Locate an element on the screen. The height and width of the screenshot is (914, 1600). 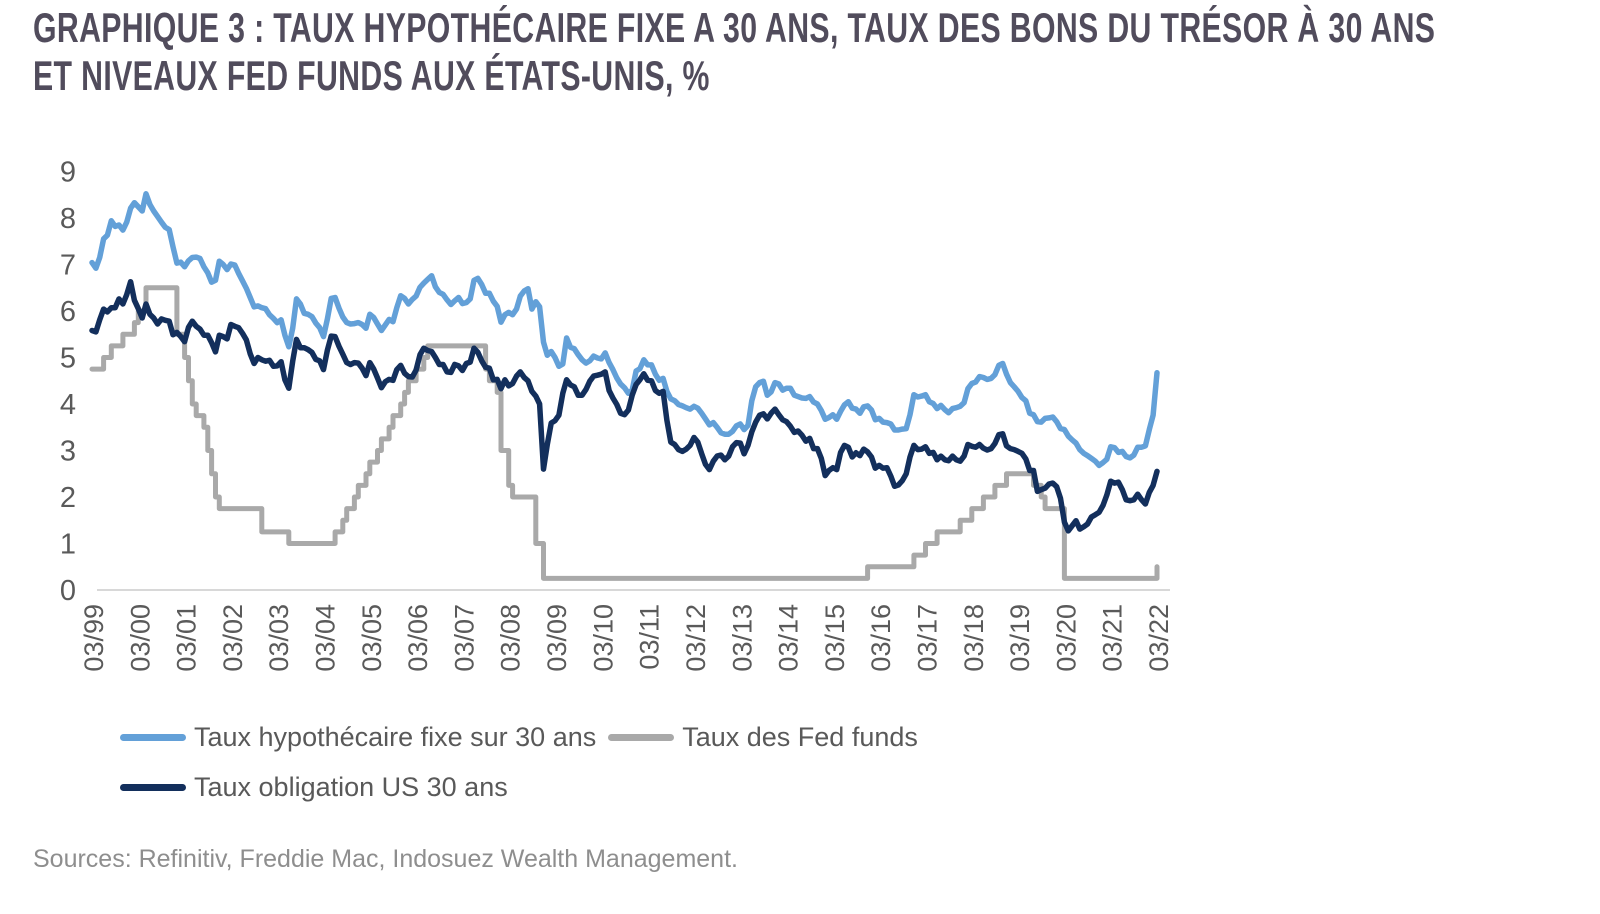
fed-funds-line-swatch is located at coordinates (641, 737).